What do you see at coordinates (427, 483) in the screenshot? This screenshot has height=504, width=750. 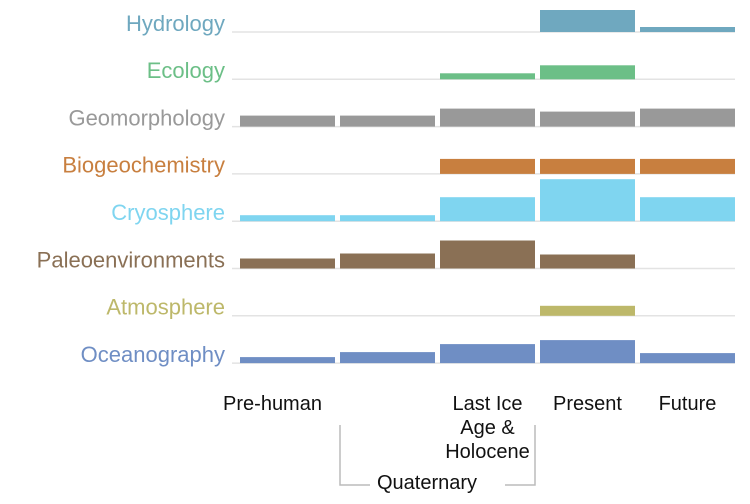 I see `annotation: Quaternary` at bounding box center [427, 483].